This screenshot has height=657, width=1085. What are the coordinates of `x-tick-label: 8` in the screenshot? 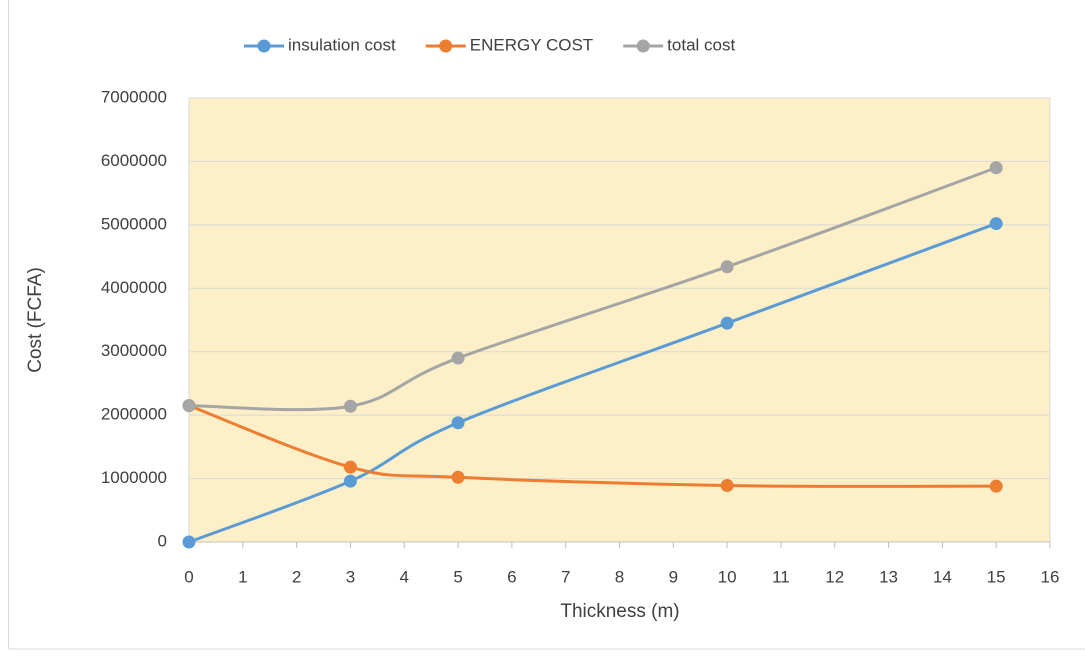 It's located at (619, 576).